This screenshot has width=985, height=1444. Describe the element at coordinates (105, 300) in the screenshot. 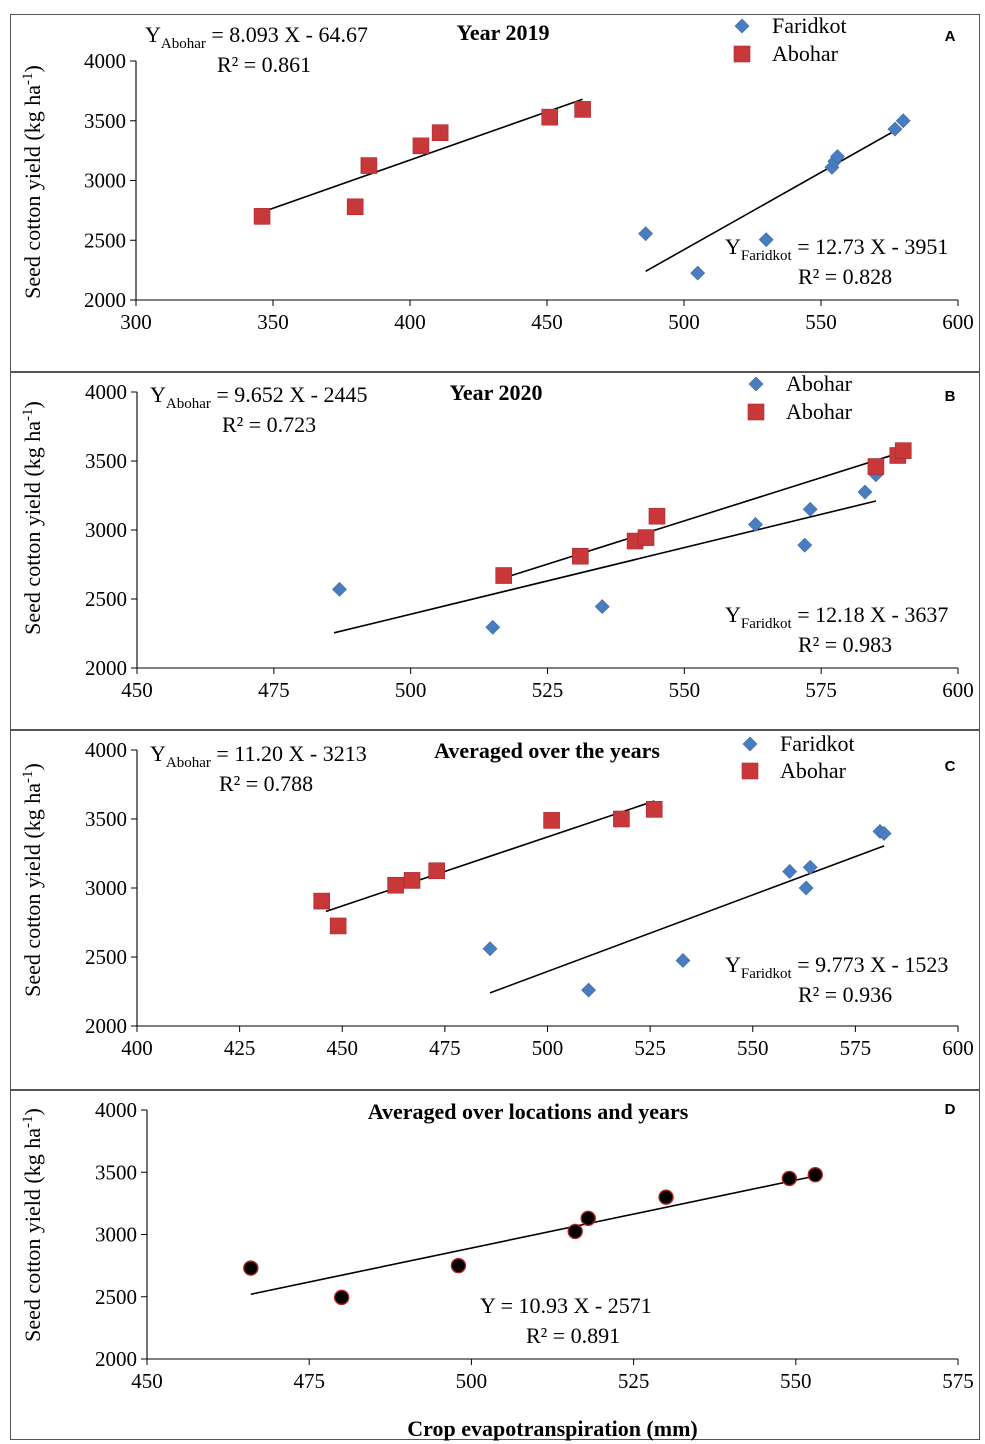

I see `panel-a-y-tick-label: 2000` at that location.